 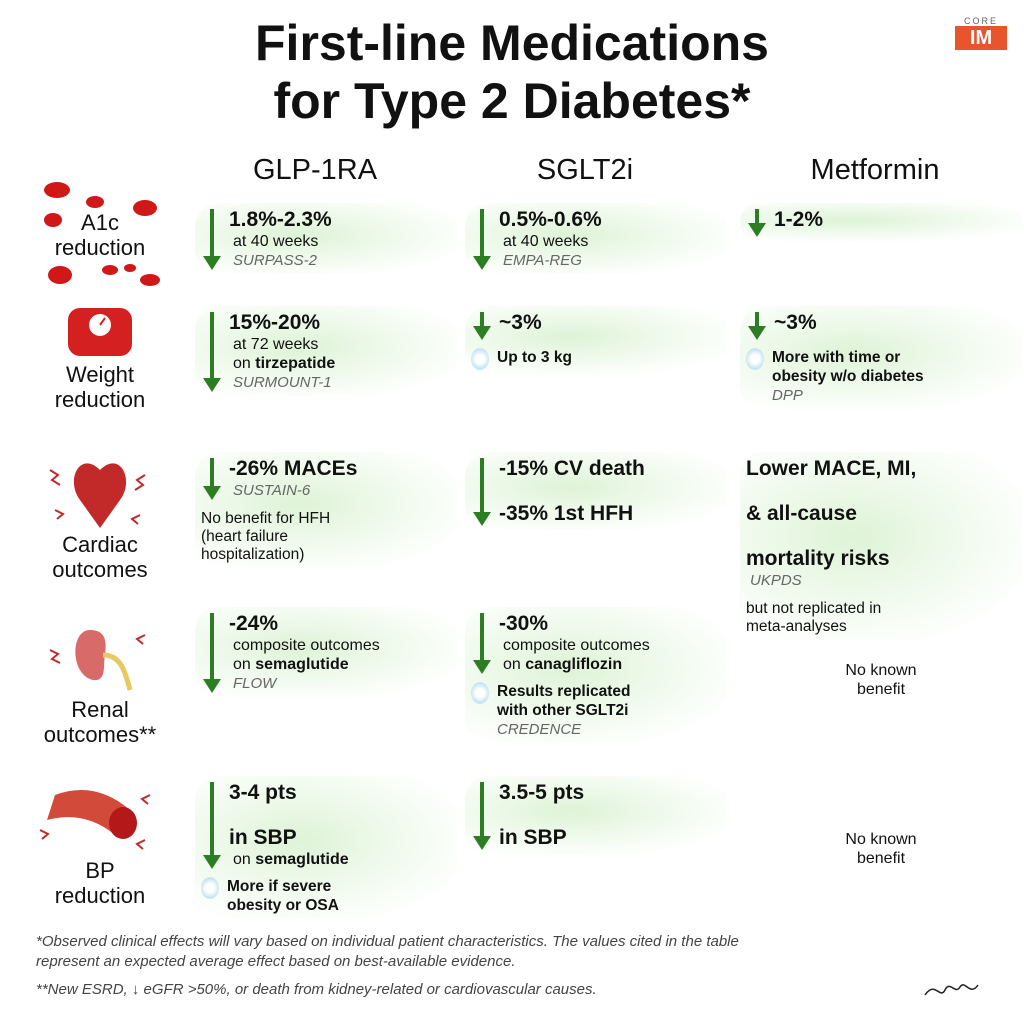 I want to click on cell-top: -30% composite outcomes on canagliflozin, so click(x=596, y=642).